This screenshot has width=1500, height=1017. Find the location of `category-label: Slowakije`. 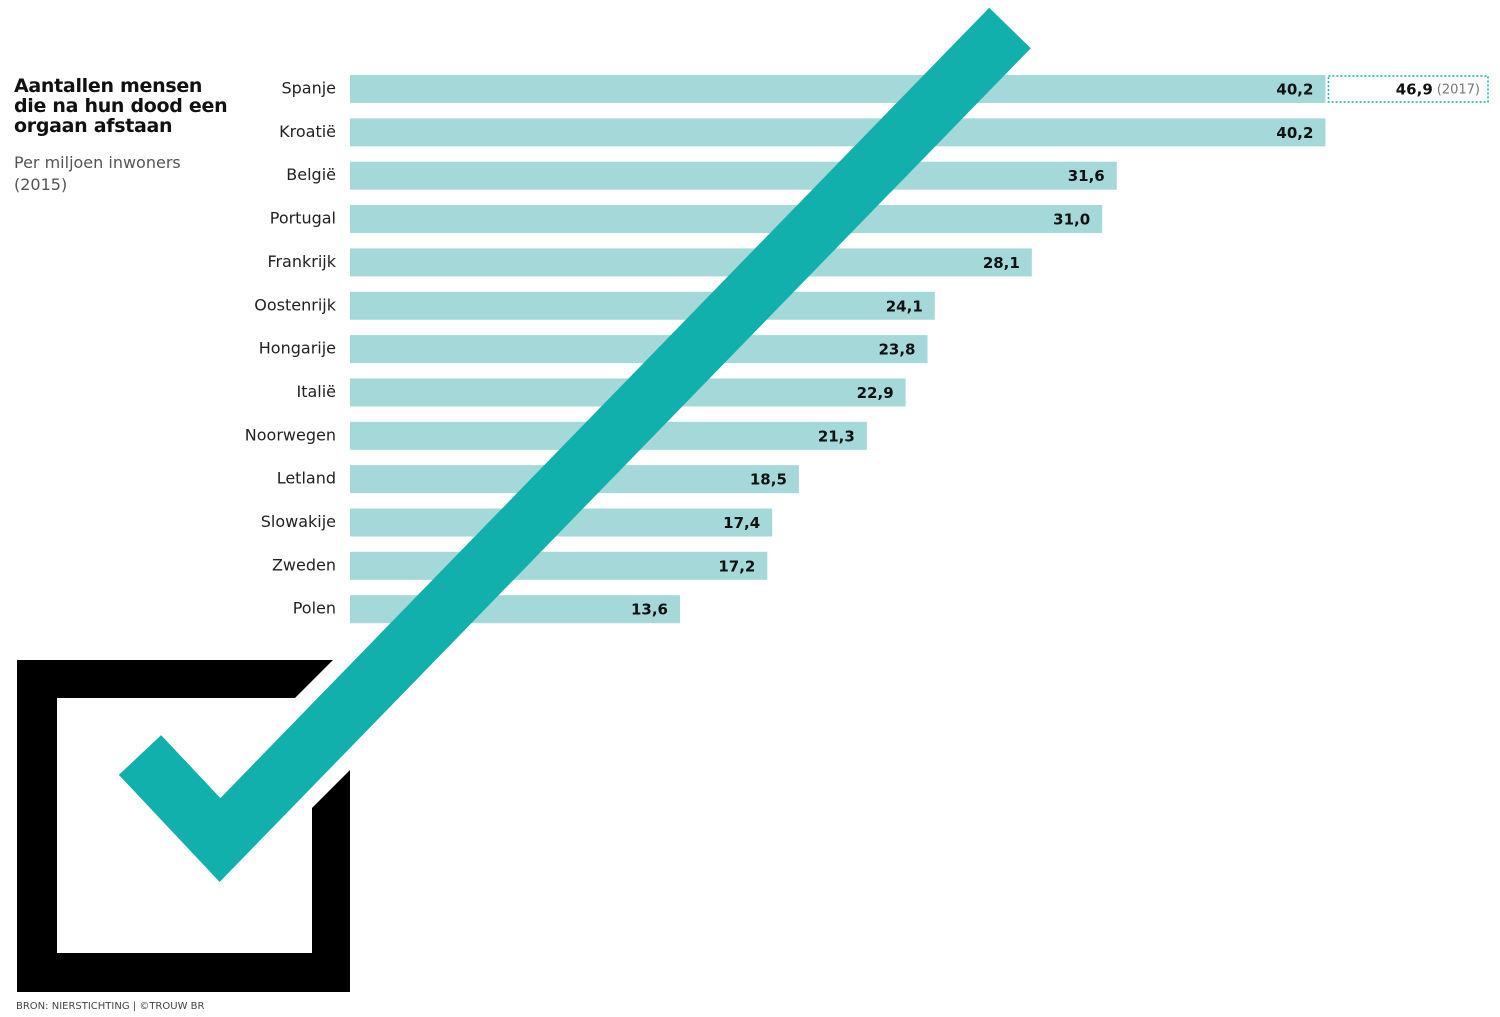

category-label: Slowakije is located at coordinates (298, 521).